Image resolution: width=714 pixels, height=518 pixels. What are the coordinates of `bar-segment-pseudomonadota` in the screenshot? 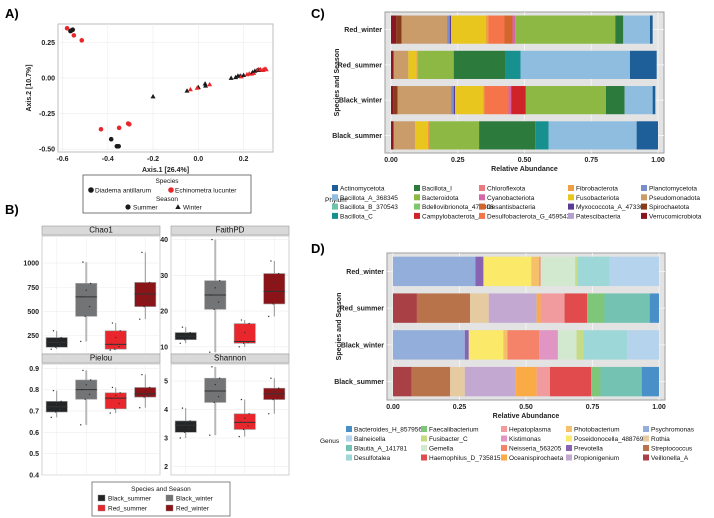 It's located at (401, 64).